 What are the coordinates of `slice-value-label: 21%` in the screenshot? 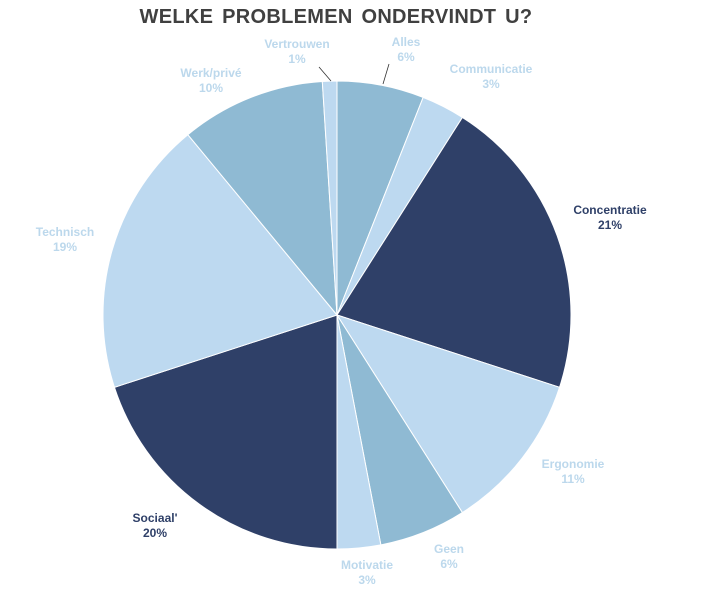 It's located at (610, 225).